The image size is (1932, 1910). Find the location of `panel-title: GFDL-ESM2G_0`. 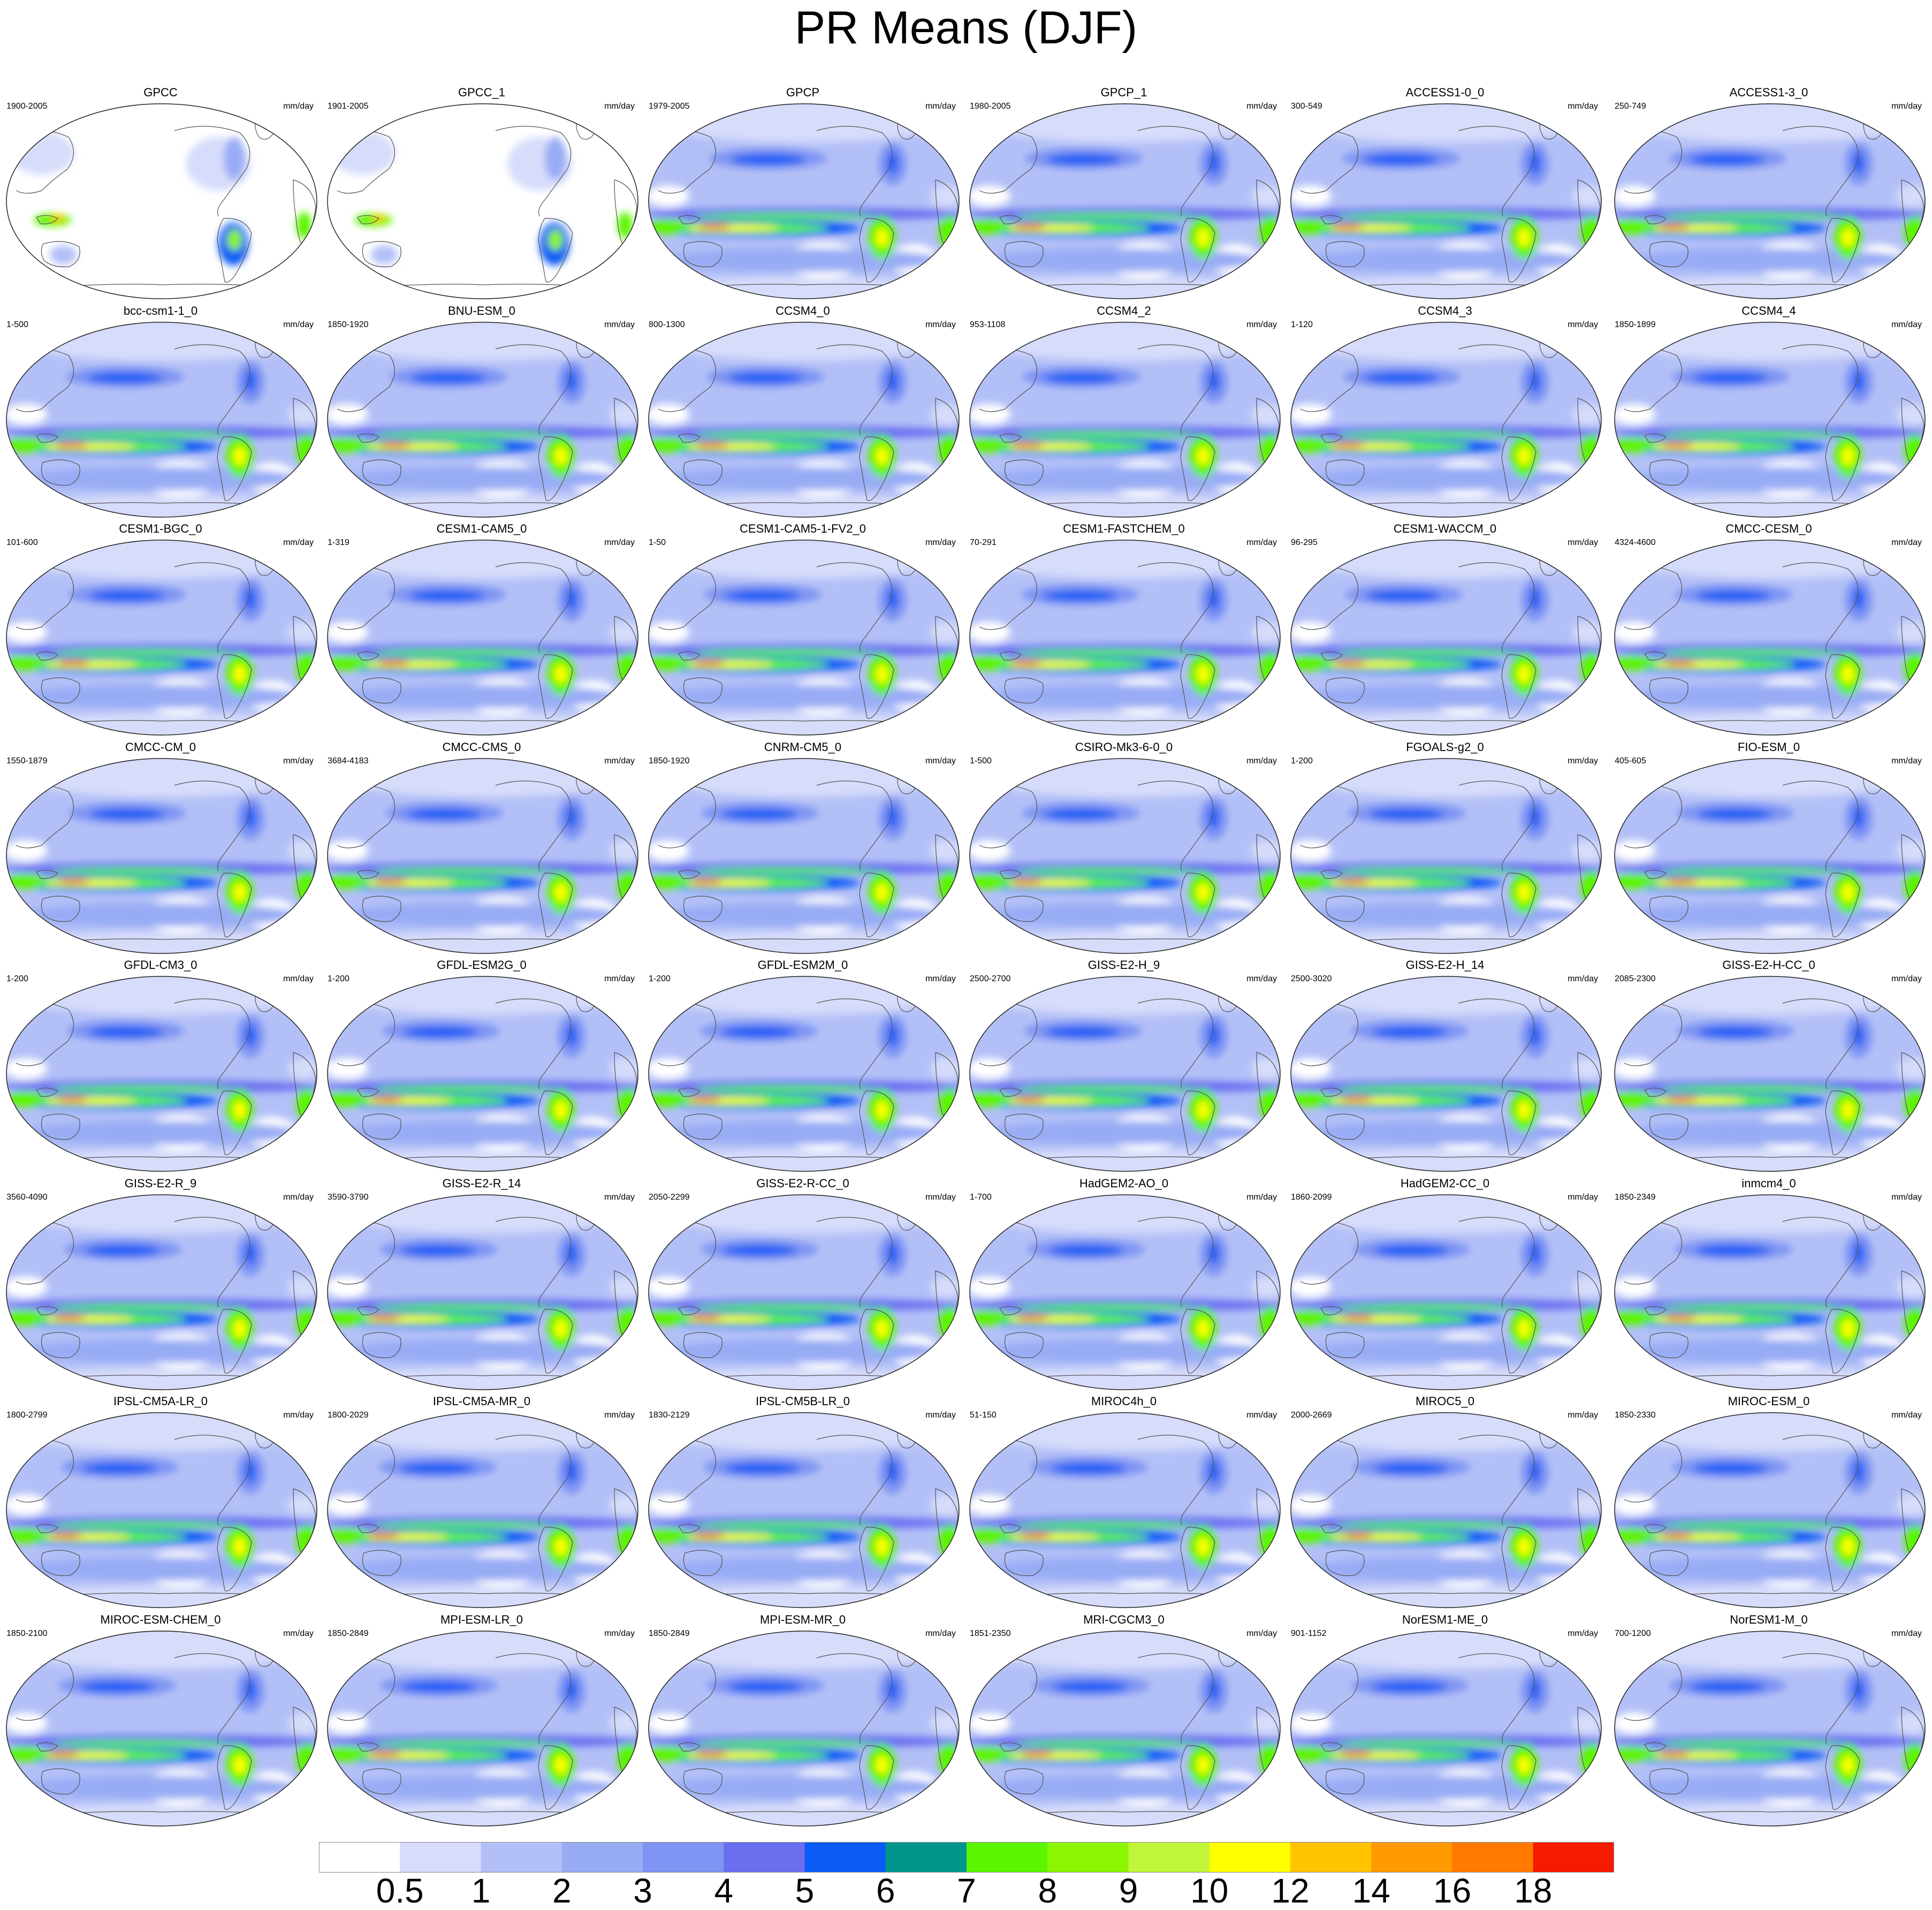

panel-title: GFDL-ESM2G_0 is located at coordinates (482, 965).